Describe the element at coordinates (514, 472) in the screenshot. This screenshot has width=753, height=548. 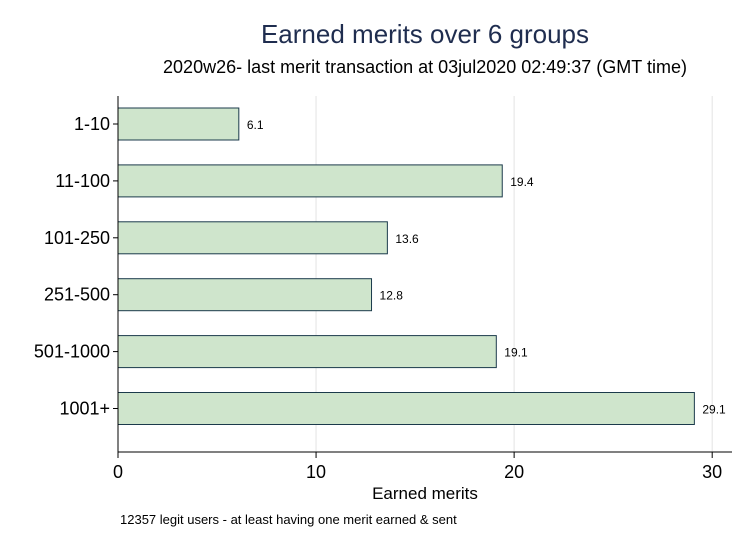
I see `x-tick-label: 20` at that location.